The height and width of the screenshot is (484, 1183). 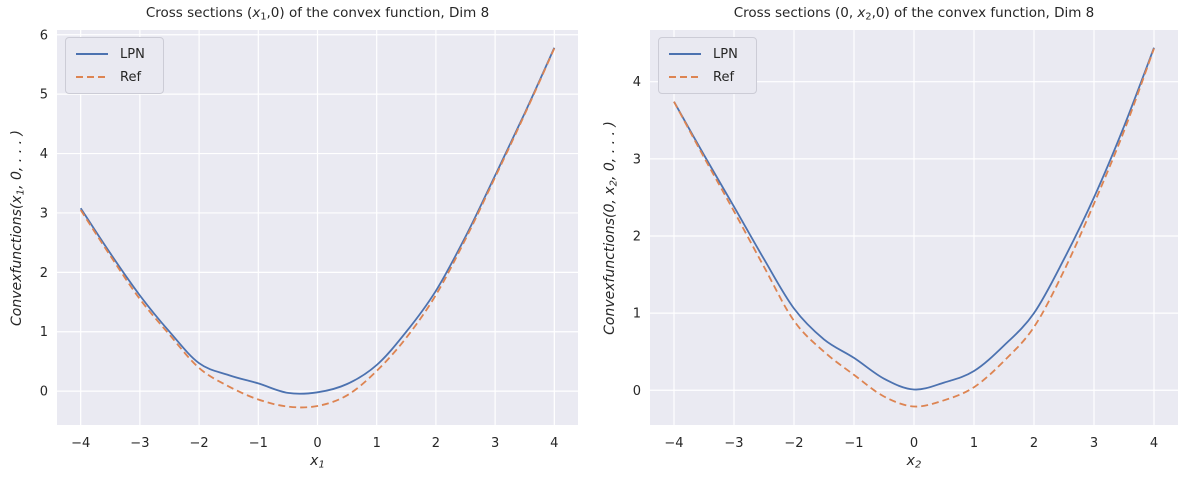 What do you see at coordinates (868, 17) in the screenshot?
I see `title-subscript: 2` at bounding box center [868, 17].